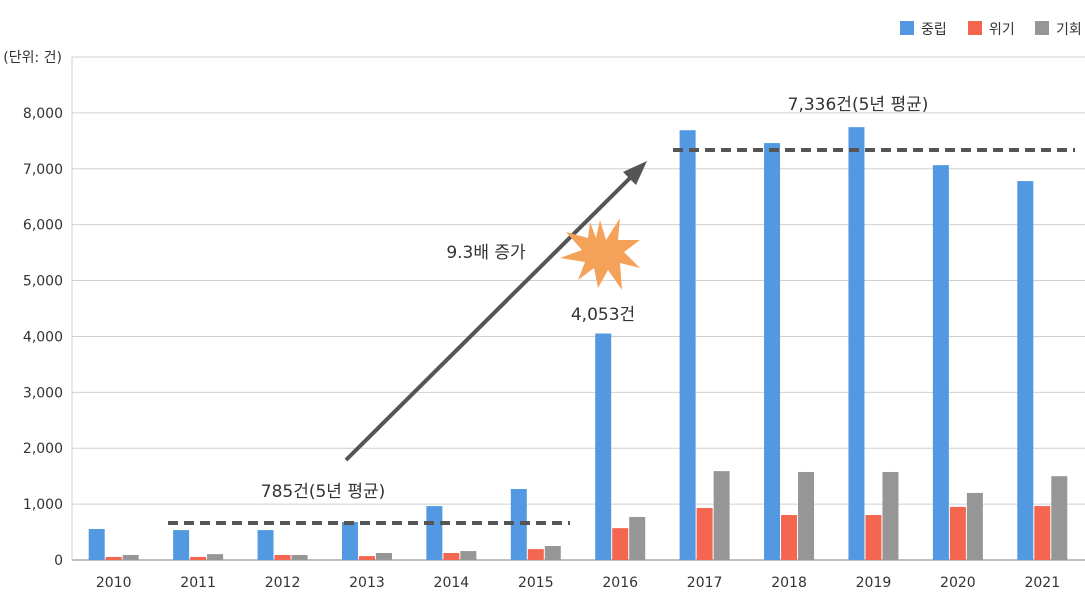 The image size is (1085, 604). I want to click on legend: 중립 위기 기회, so click(991, 29).